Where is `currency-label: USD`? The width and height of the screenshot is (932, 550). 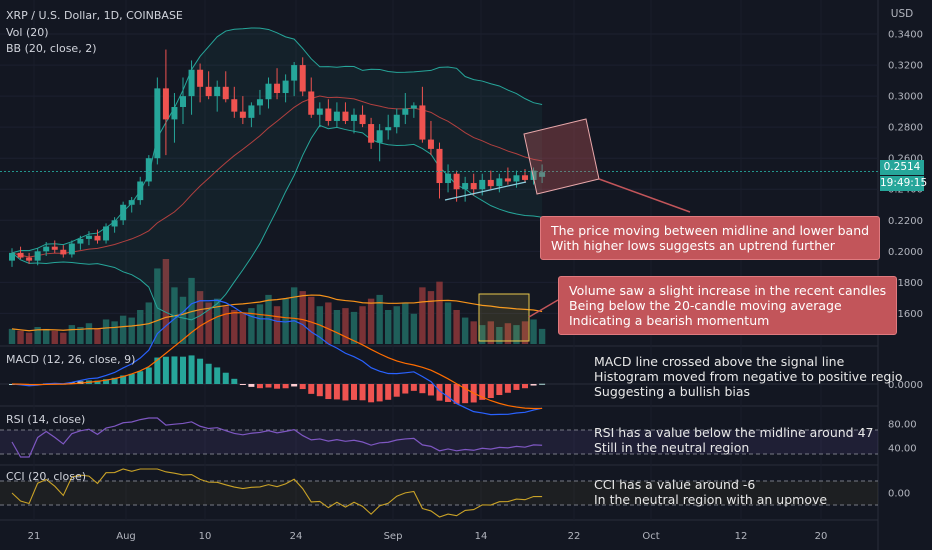 currency-label: USD is located at coordinates (902, 14).